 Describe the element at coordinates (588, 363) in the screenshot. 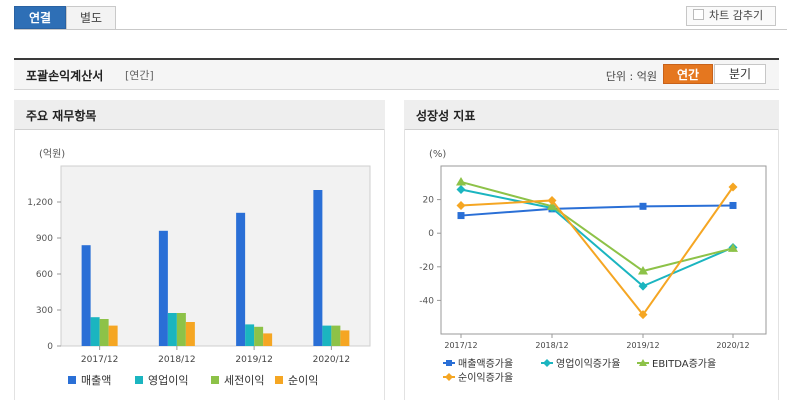

I see `legend-label: 영업이익증가율` at that location.